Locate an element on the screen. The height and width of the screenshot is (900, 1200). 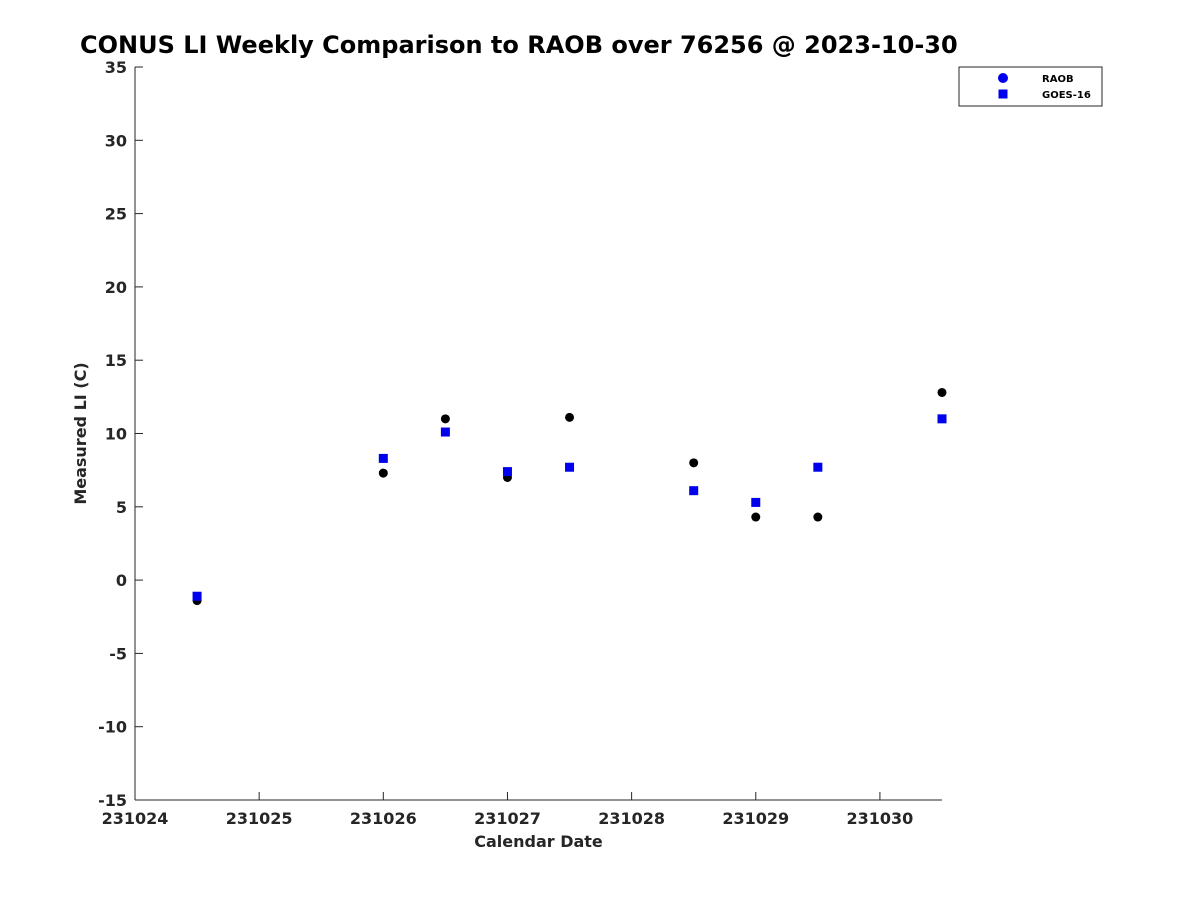
y-tick-label: 5 is located at coordinates (121, 507).